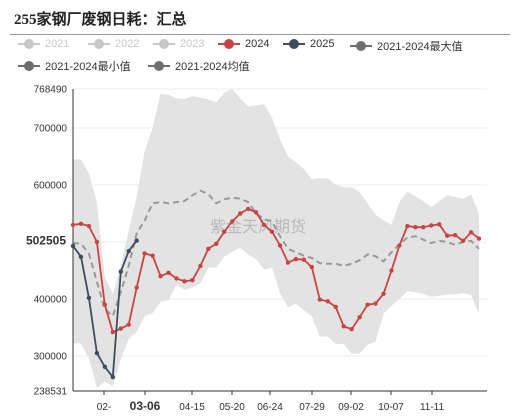  Describe the element at coordinates (432, 407) in the screenshot. I see `x-tick-label: 11-11` at that location.